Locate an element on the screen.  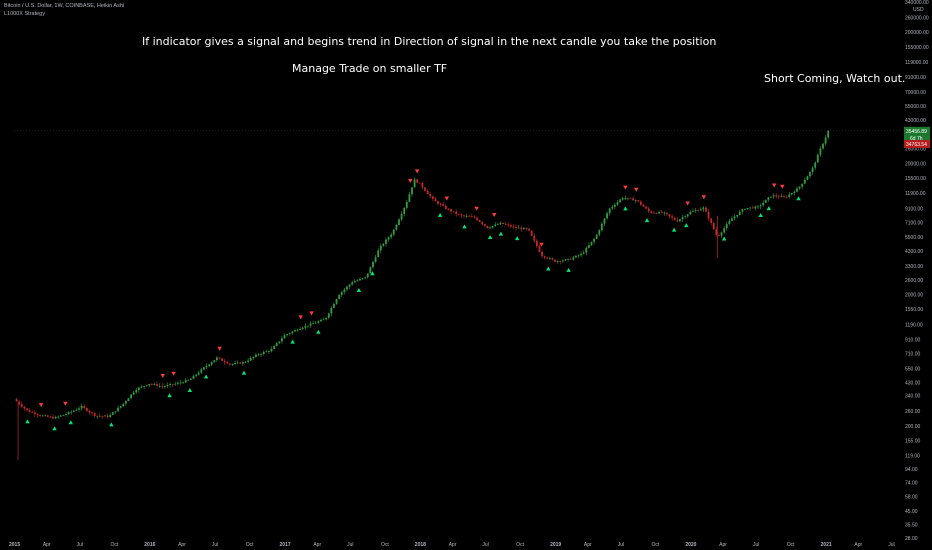
x-tick-label: Jul is located at coordinates (891, 545).